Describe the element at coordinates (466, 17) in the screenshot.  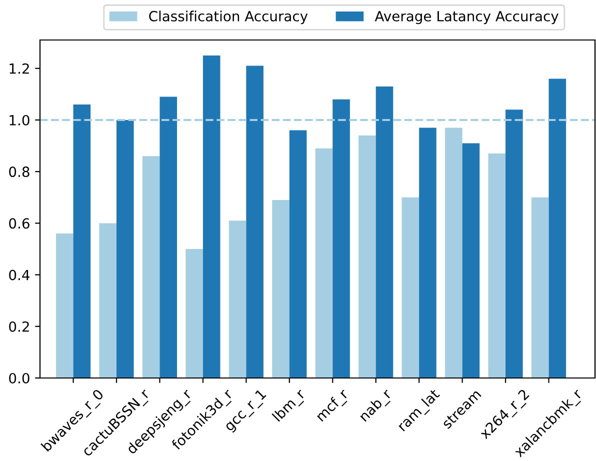
I see `legend-label: Average Latancy Accuracy` at that location.